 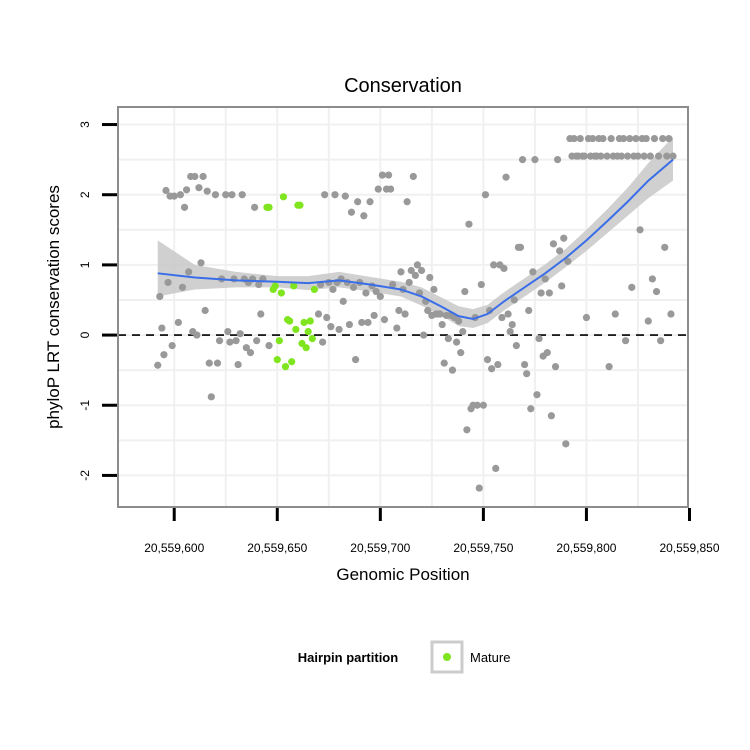 What do you see at coordinates (85, 124) in the screenshot?
I see `y-tick-label: 3` at bounding box center [85, 124].